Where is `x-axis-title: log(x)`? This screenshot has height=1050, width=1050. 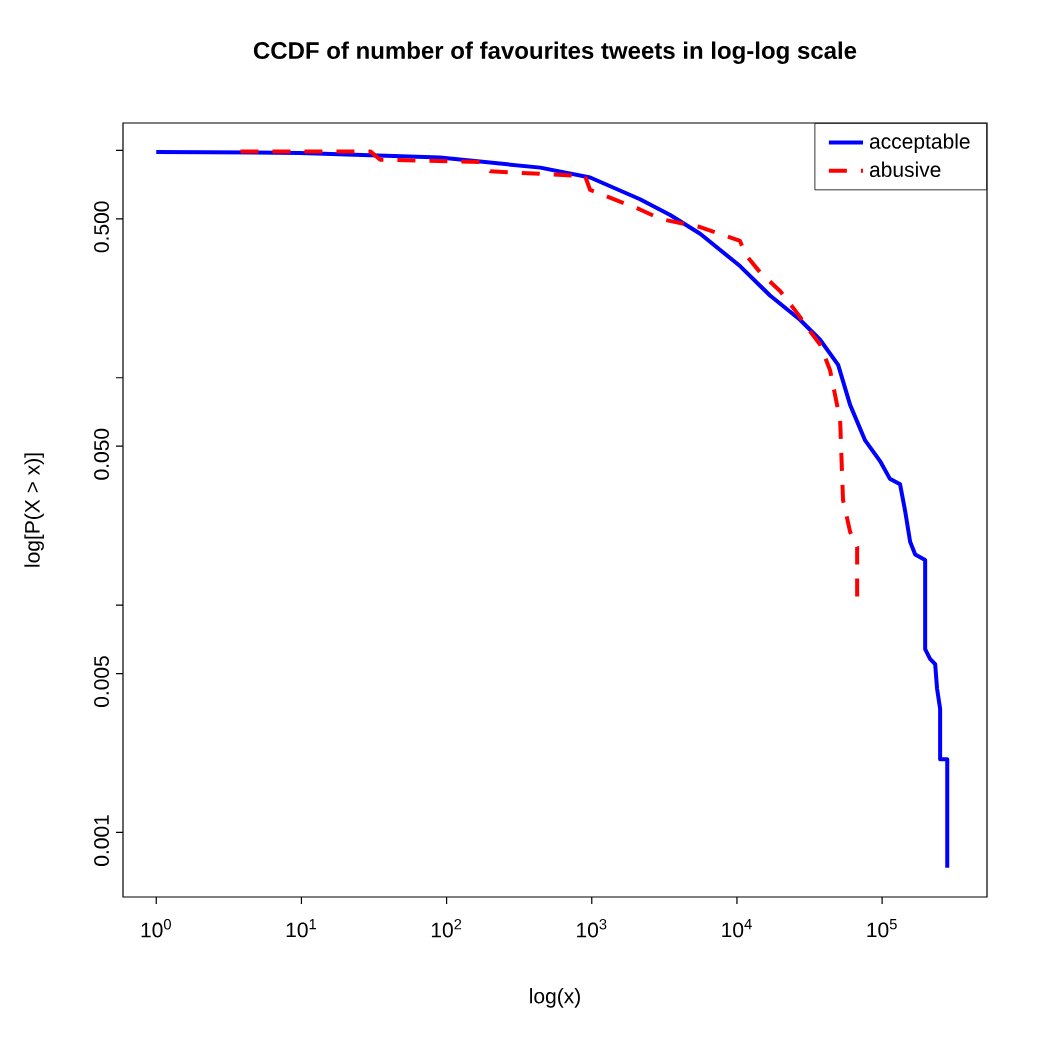
x-axis-title: log(x) is located at coordinates (555, 998).